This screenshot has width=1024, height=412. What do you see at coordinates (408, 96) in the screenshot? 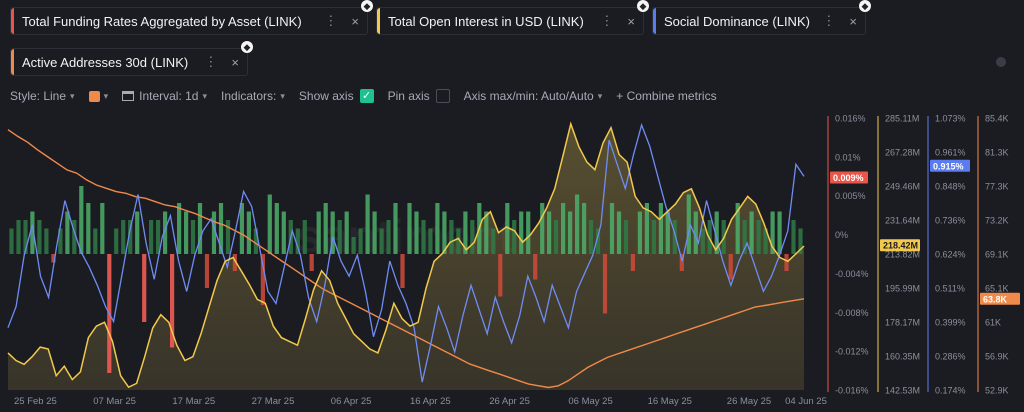
I see `pin-axis-label: Pin axis` at bounding box center [408, 96].